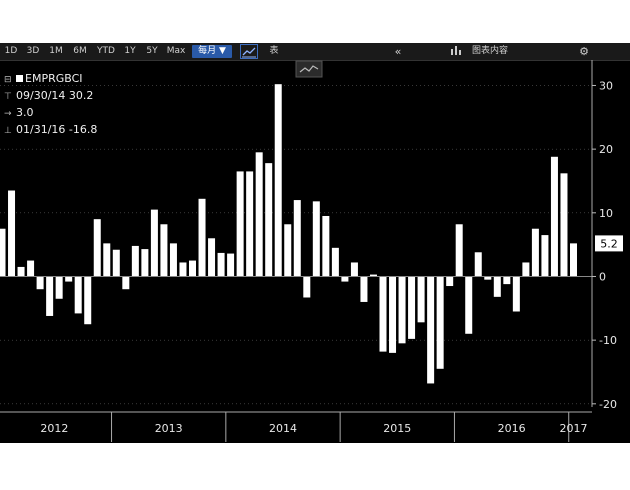 This screenshot has height=490, width=630. Describe the element at coordinates (608, 404) in the screenshot. I see `y-tick-label: -20` at that location.